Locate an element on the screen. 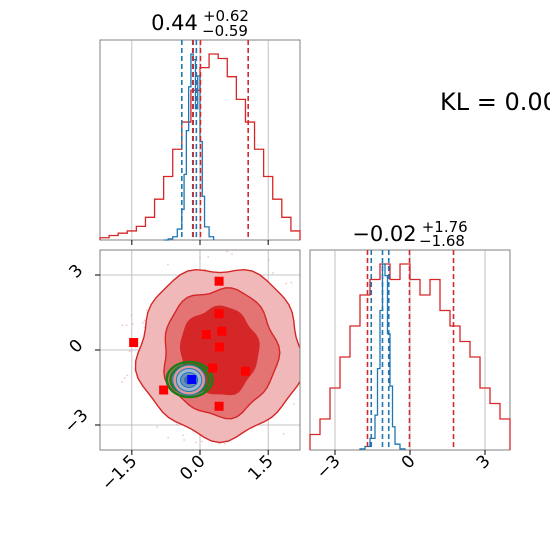 This screenshot has width=550, height=550. panel-x-histograms is located at coordinates (200, 147).